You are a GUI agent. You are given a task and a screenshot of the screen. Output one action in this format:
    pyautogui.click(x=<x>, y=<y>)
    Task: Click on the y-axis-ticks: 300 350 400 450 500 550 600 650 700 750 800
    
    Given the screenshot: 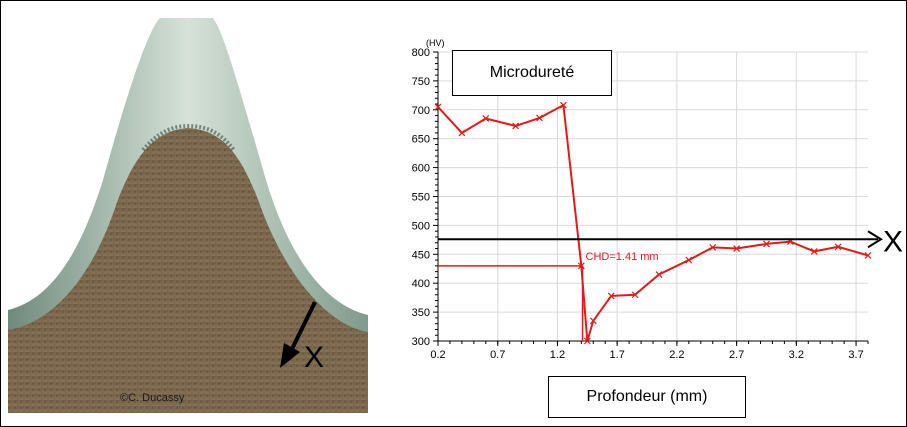 What is the action you would take?
    pyautogui.click(x=425, y=197)
    